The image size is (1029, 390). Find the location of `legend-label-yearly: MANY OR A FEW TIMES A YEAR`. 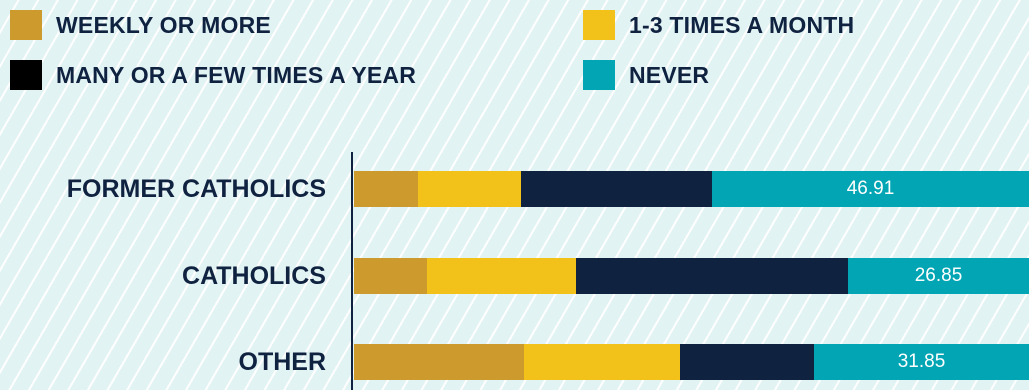

legend-label-yearly: MANY OR A FEW TIMES A YEAR is located at coordinates (236, 74).